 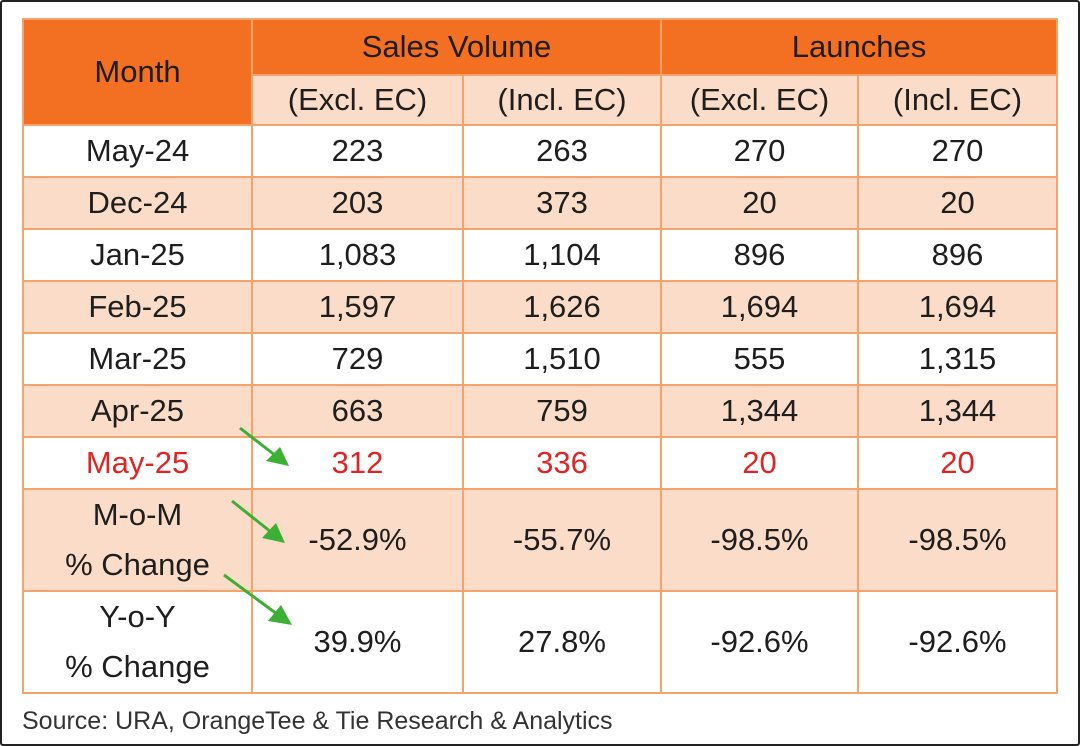 I want to click on value-cell: 1,597, so click(x=357, y=307).